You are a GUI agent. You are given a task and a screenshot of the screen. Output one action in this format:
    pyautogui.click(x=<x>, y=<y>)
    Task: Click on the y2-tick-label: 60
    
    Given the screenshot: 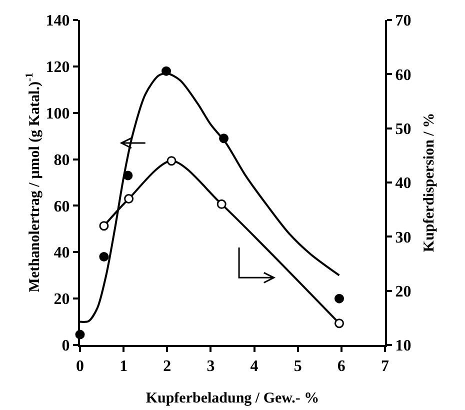 What is the action you would take?
    pyautogui.click(x=403, y=75)
    